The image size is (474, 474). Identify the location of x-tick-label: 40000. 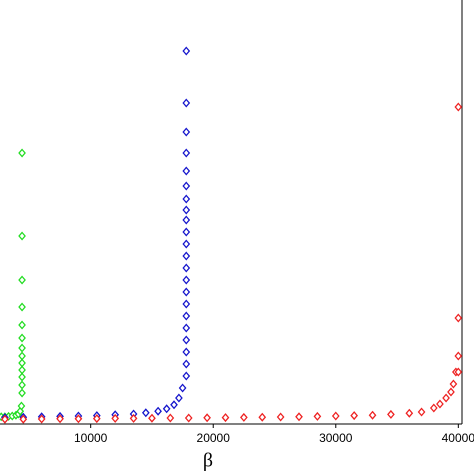
(458, 438).